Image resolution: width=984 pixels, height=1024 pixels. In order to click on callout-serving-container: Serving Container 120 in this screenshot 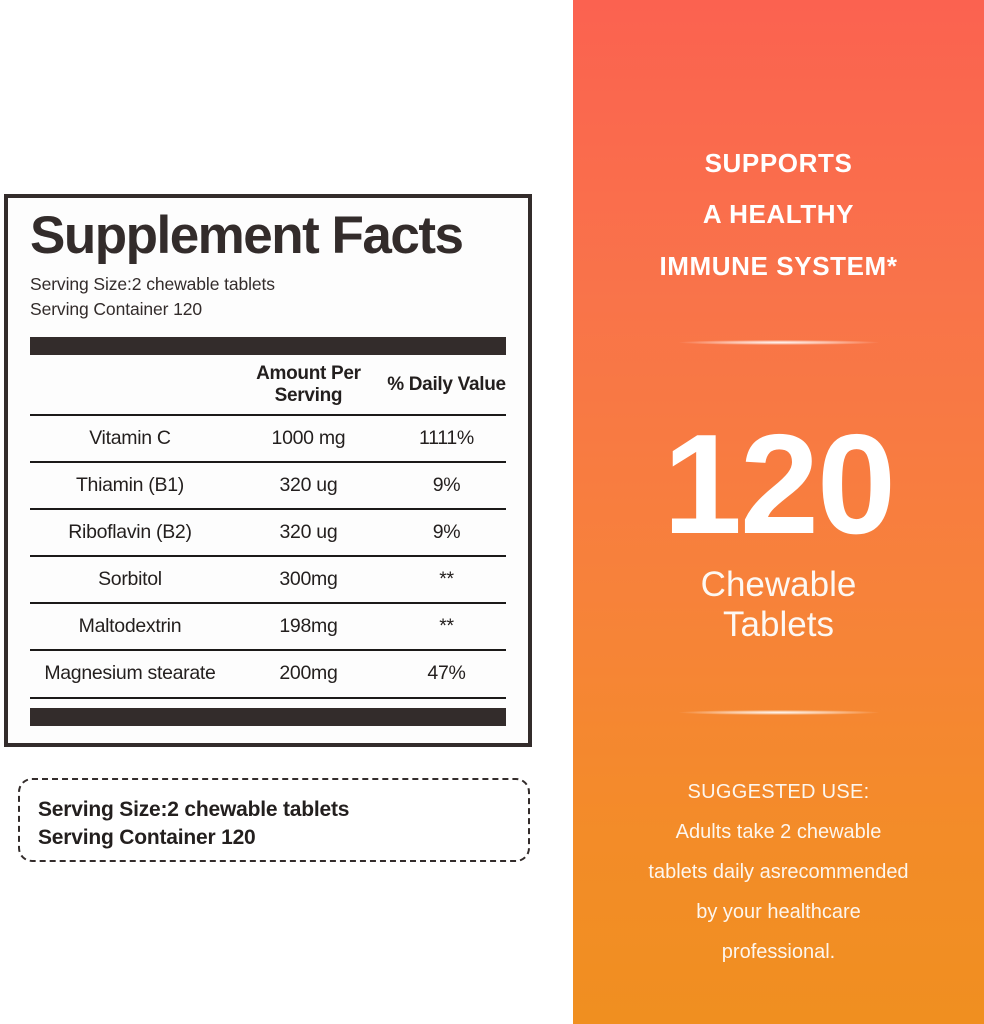, I will do `click(147, 838)`.